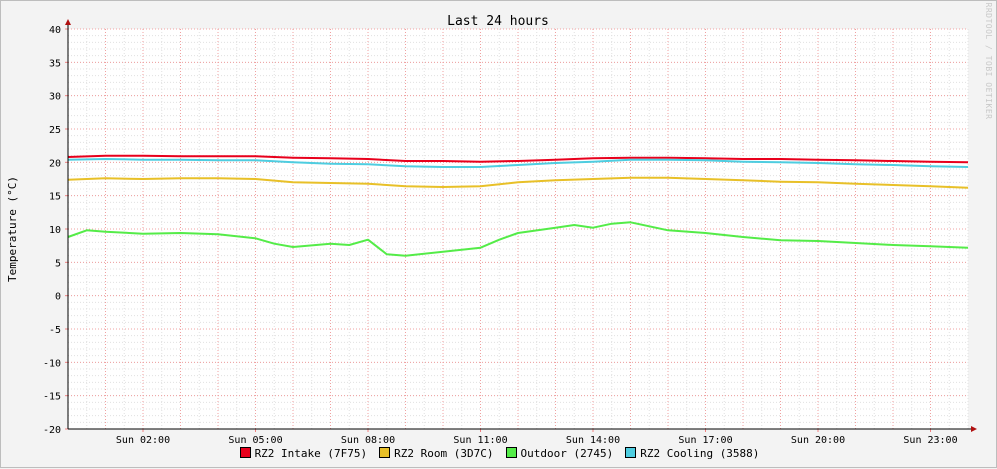 The width and height of the screenshot is (997, 469). What do you see at coordinates (52, 397) in the screenshot?
I see `y-tick-label: -15` at bounding box center [52, 397].